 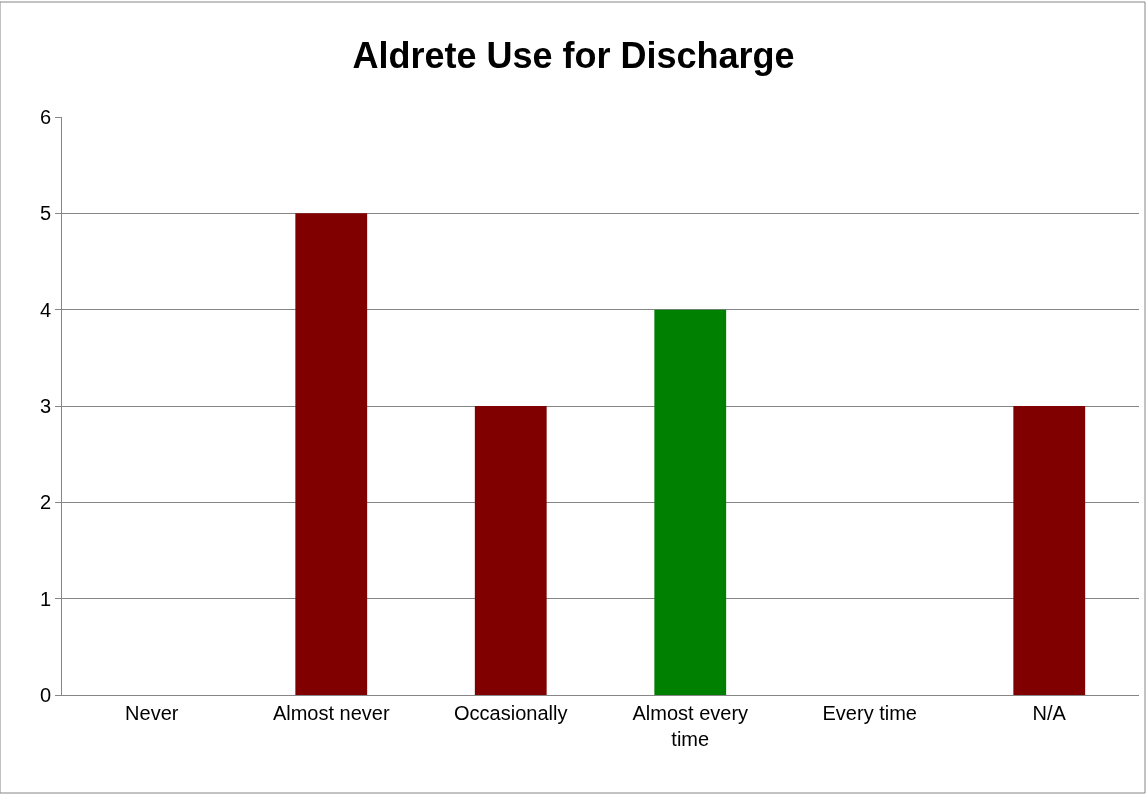 I want to click on y-tick-label: 0, so click(x=45, y=695).